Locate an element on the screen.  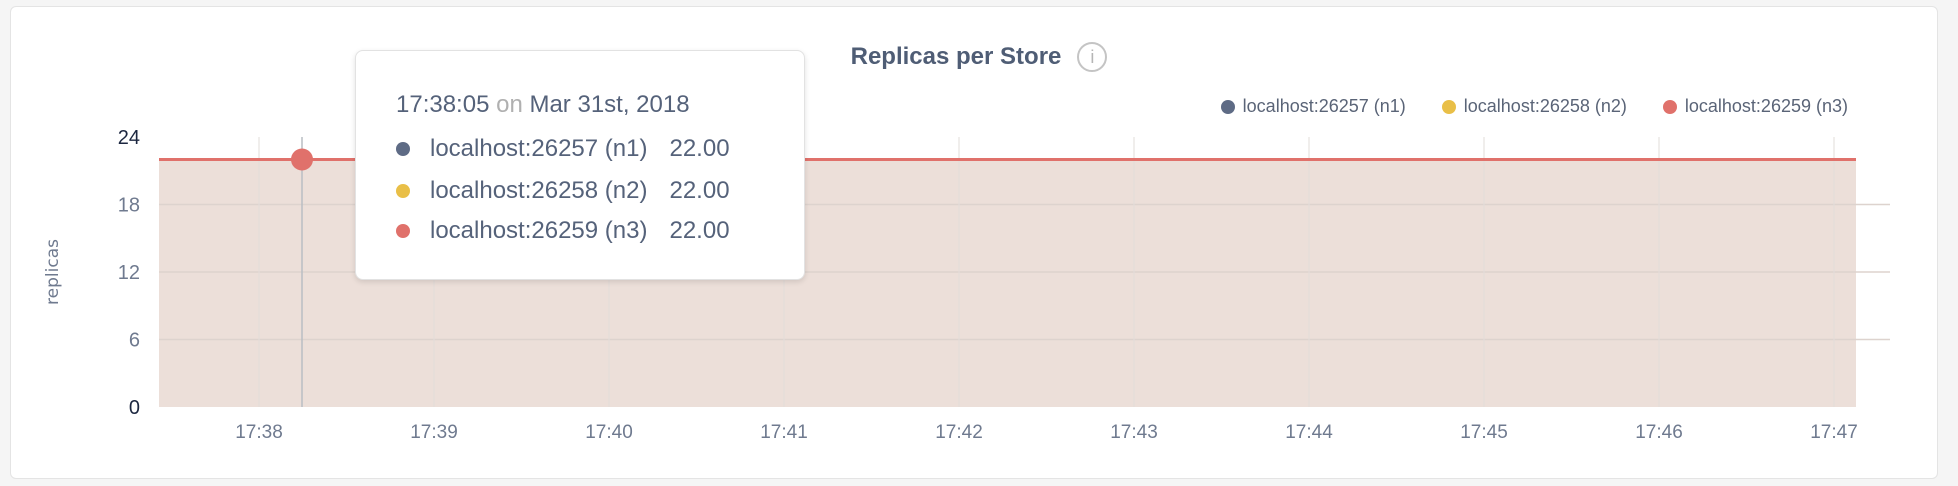
y-tick-label: 12 is located at coordinates (129, 273).